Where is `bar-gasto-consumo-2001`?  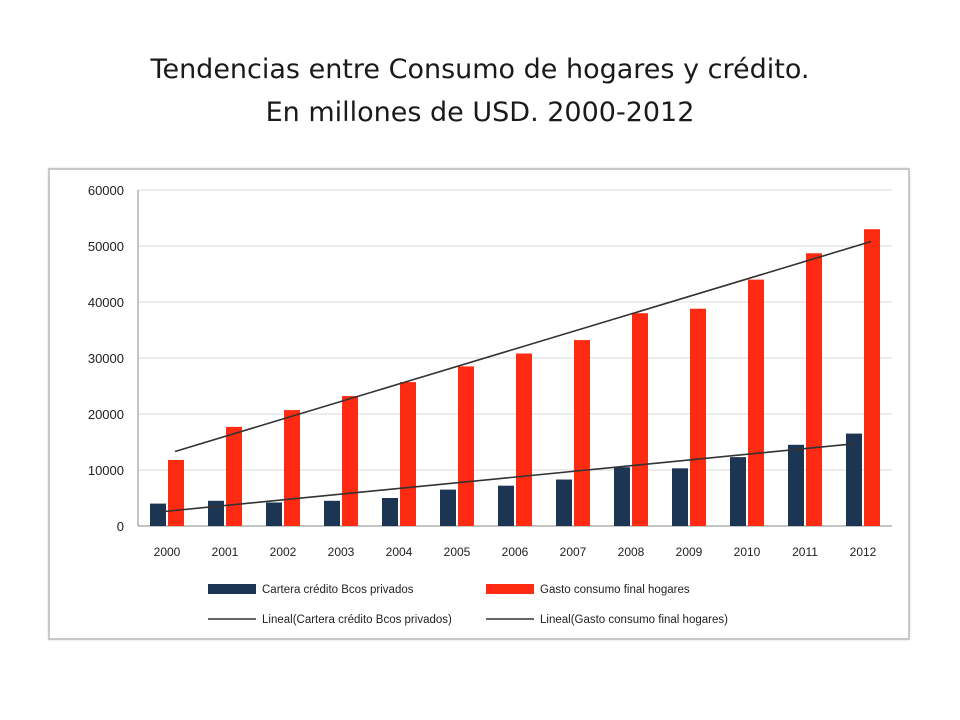 bar-gasto-consumo-2001 is located at coordinates (234, 476).